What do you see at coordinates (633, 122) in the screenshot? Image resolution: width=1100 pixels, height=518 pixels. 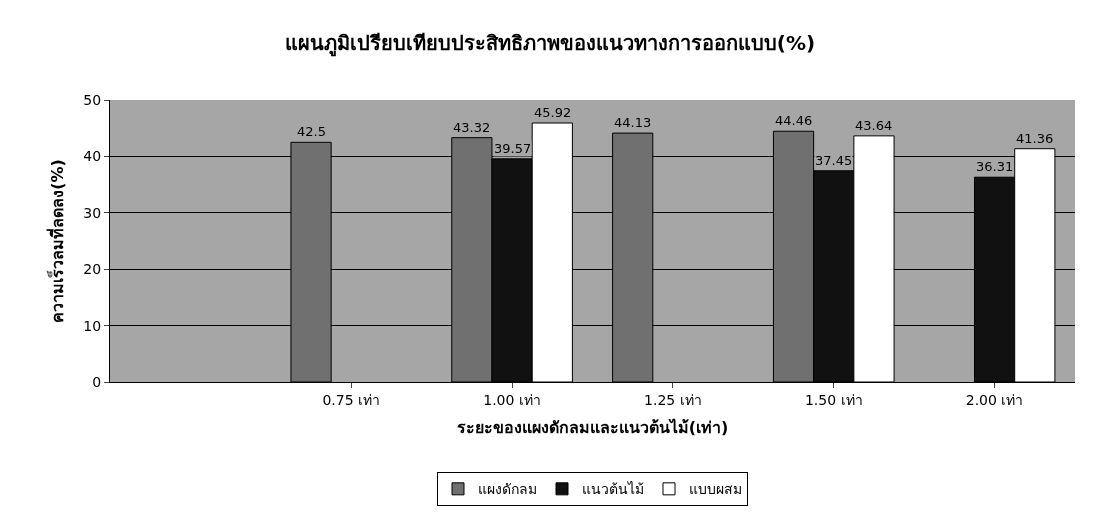 I see `data-label: 44.13` at bounding box center [633, 122].